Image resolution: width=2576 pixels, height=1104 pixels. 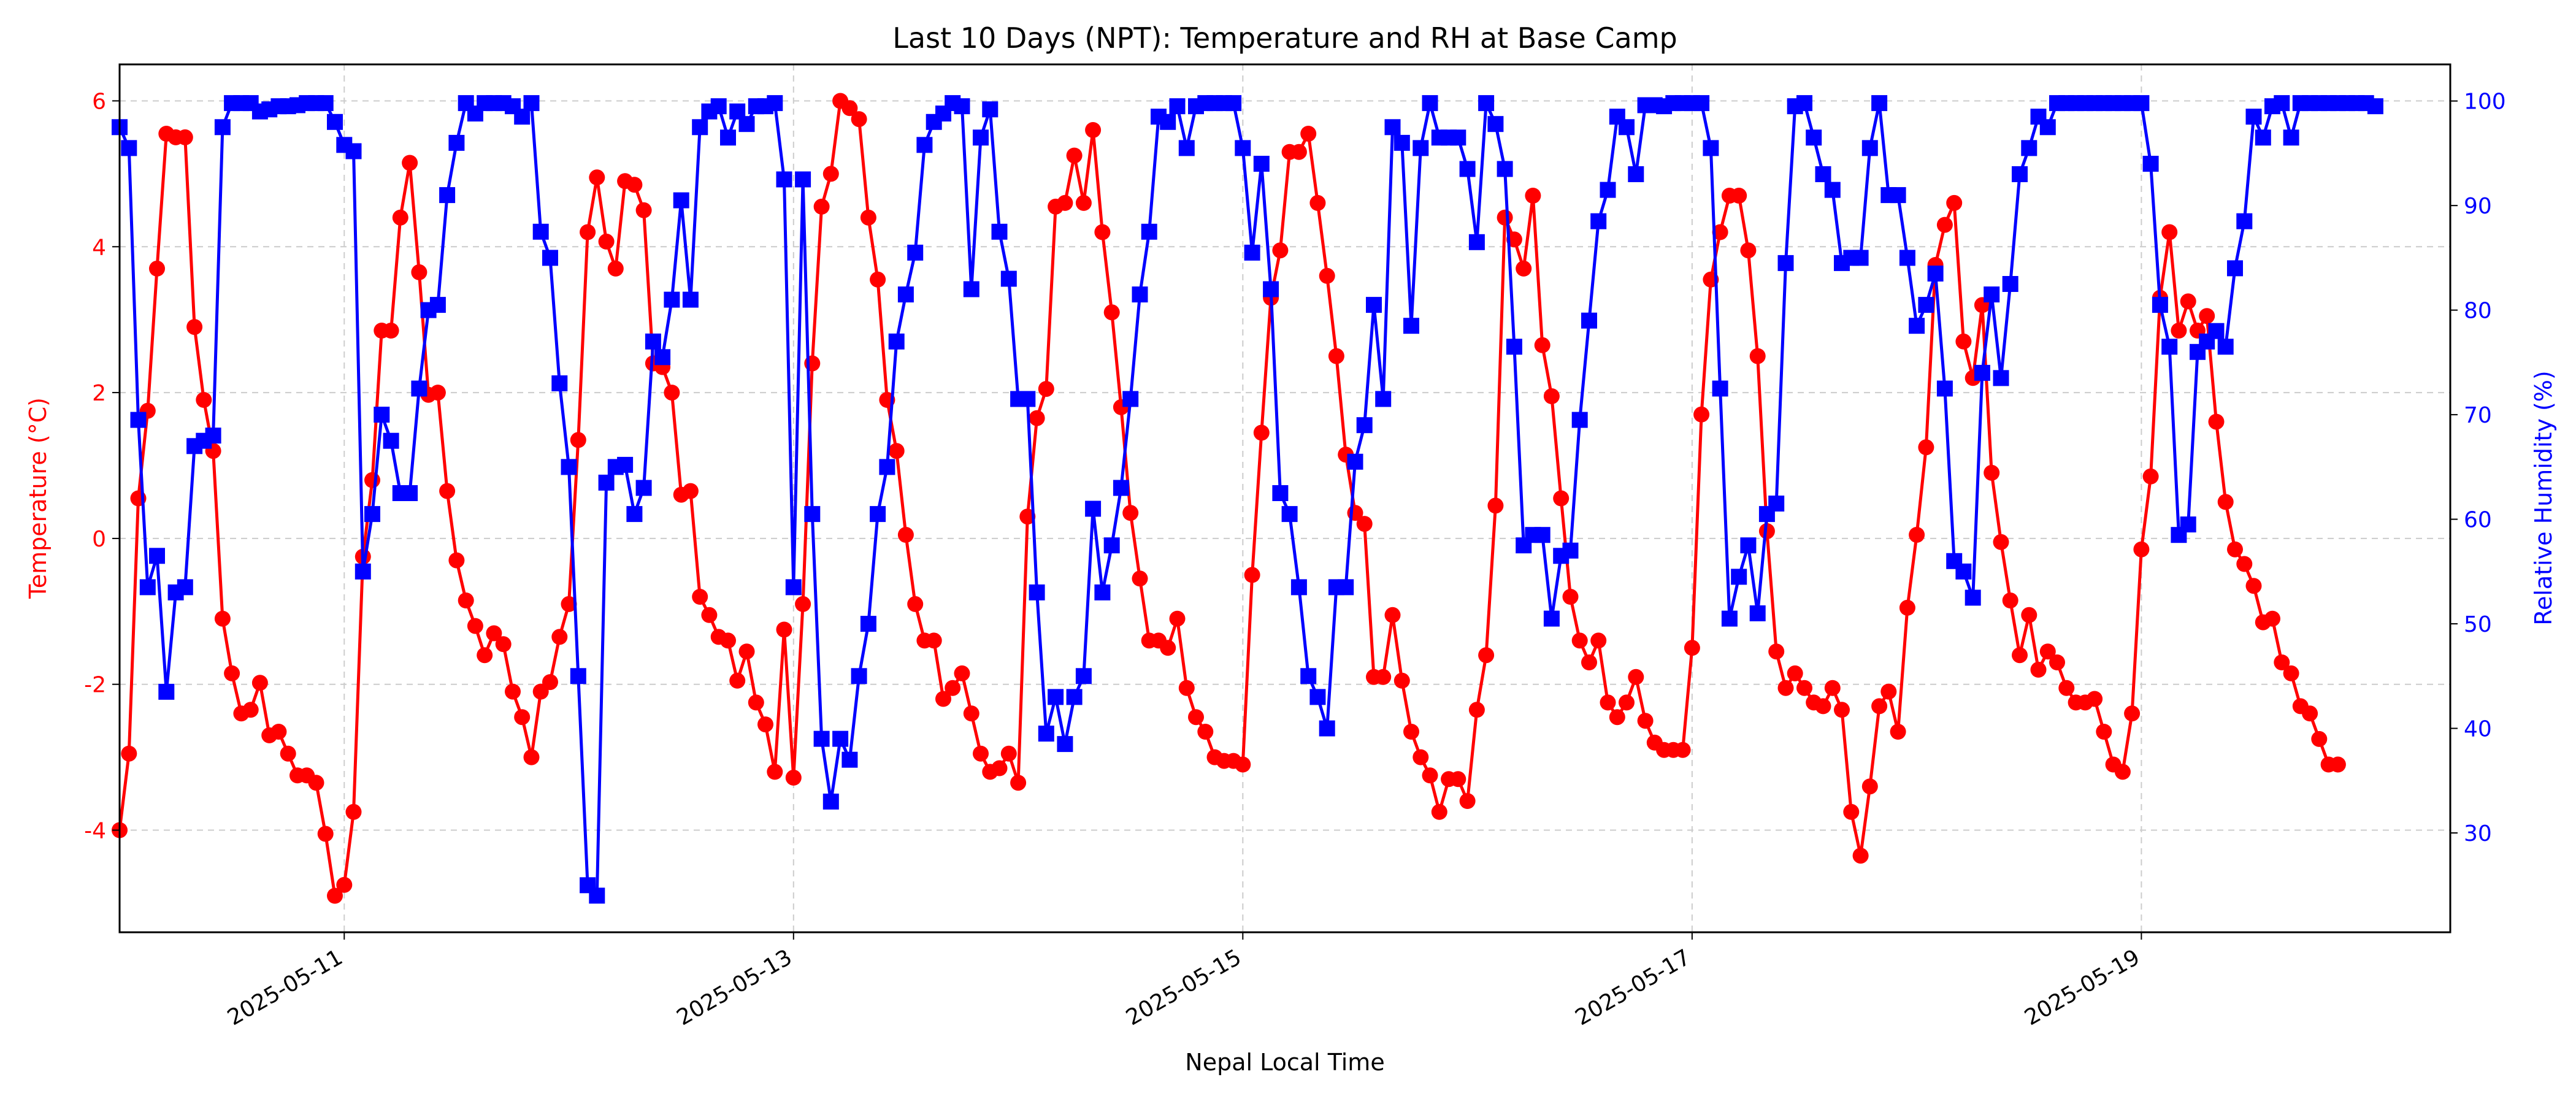 I want to click on y-left-tick-label: 2, so click(x=99, y=393).